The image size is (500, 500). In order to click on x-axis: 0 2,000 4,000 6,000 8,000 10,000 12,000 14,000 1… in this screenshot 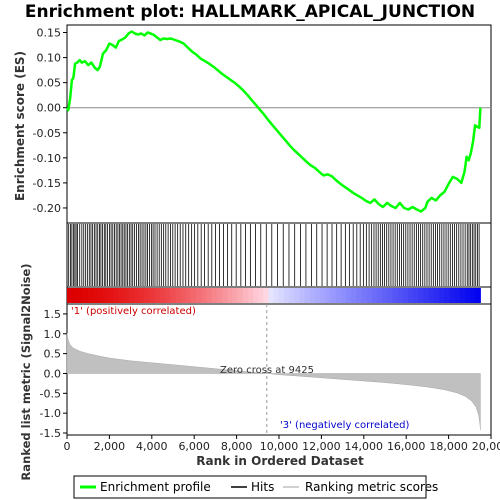, I will do `click(282, 444)`.